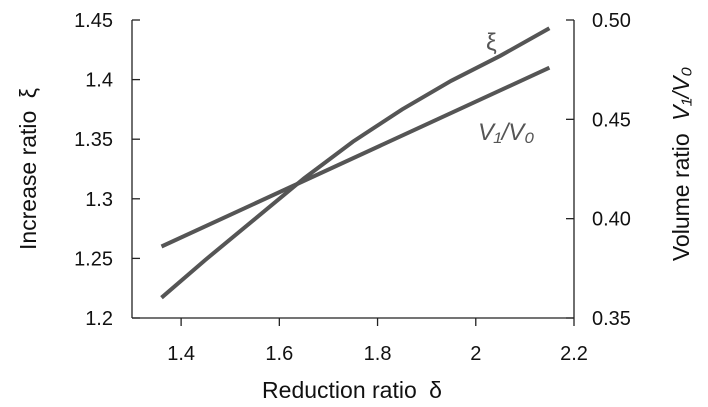 The height and width of the screenshot is (407, 708). I want to click on x-tick-label: 1.6, so click(279, 354).